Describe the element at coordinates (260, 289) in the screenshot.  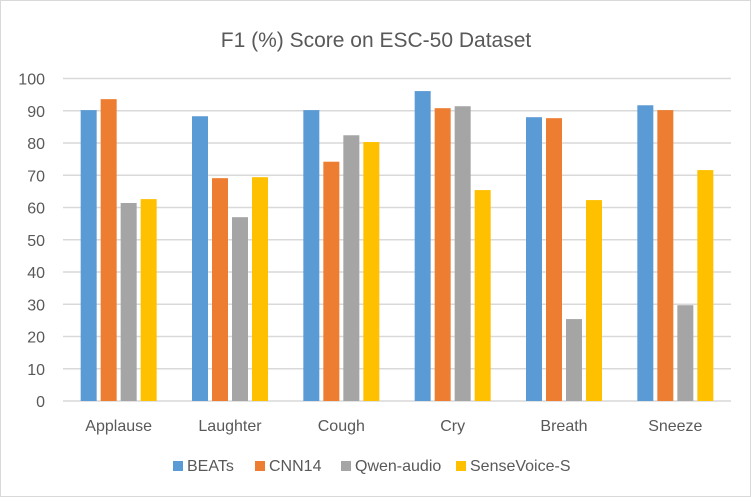
I see `bar-sensevoice-s-laughter` at that location.